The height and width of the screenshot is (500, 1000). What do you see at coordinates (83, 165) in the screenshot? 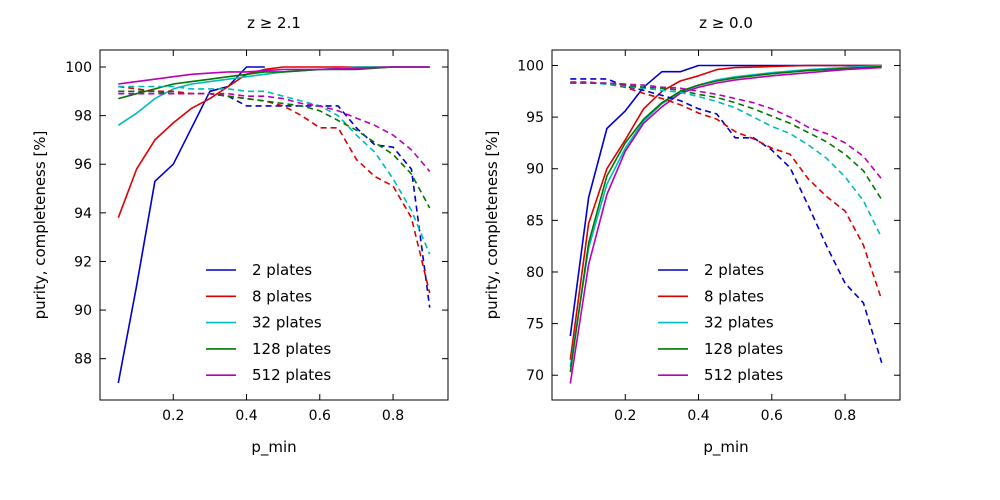
I see `y-tick-label: 96` at bounding box center [83, 165].